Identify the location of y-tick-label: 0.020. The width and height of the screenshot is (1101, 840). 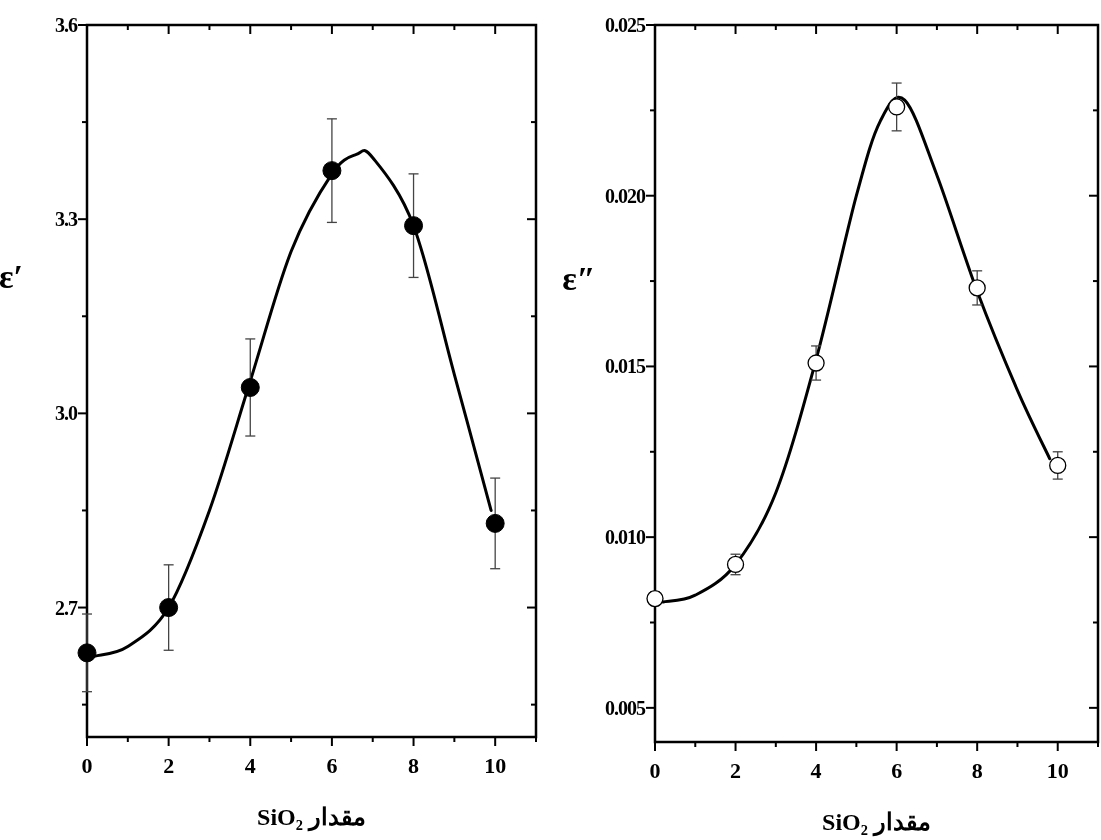
(625, 195).